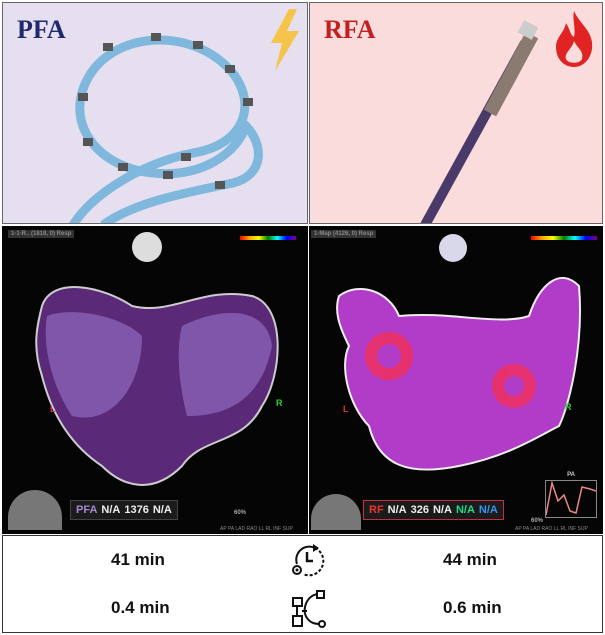  Describe the element at coordinates (140, 607) in the screenshot. I see `pfa-value: 0.4 min` at that location.